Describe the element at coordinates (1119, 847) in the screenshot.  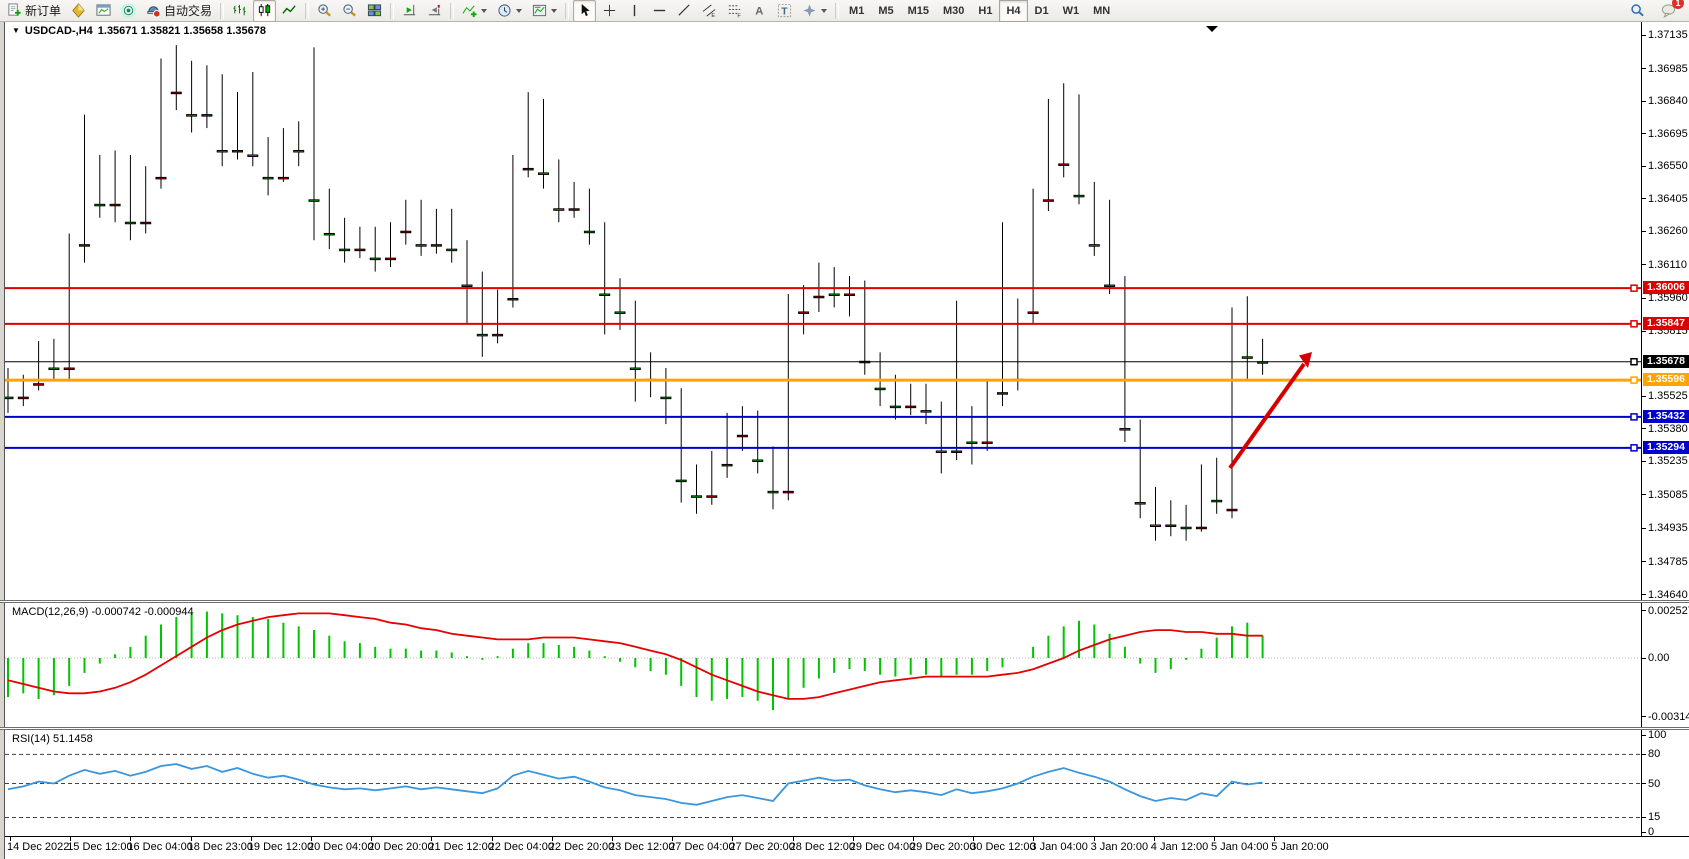
I see `time-label: 3 Jan 20:00` at that location.